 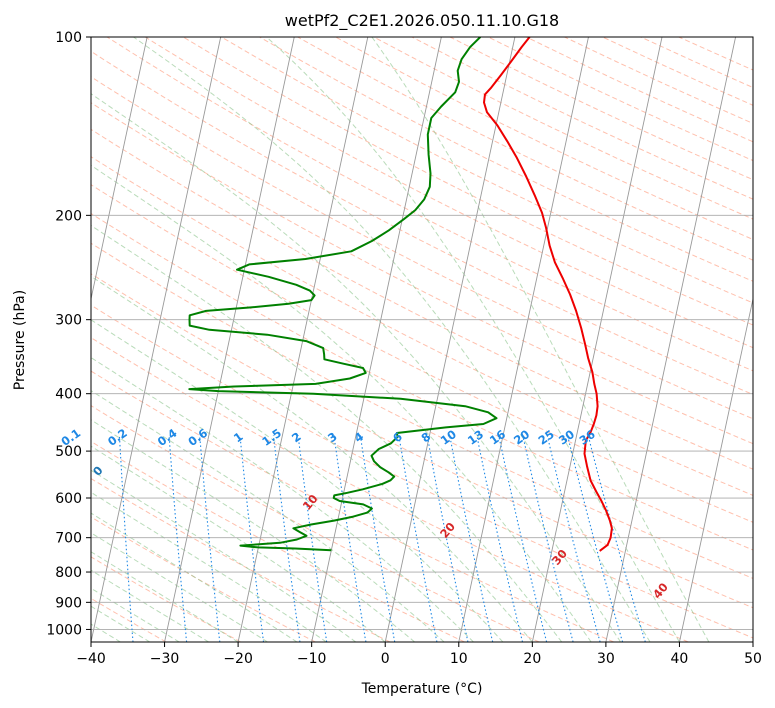 I want to click on x-tick-label: 50, so click(x=753, y=659).